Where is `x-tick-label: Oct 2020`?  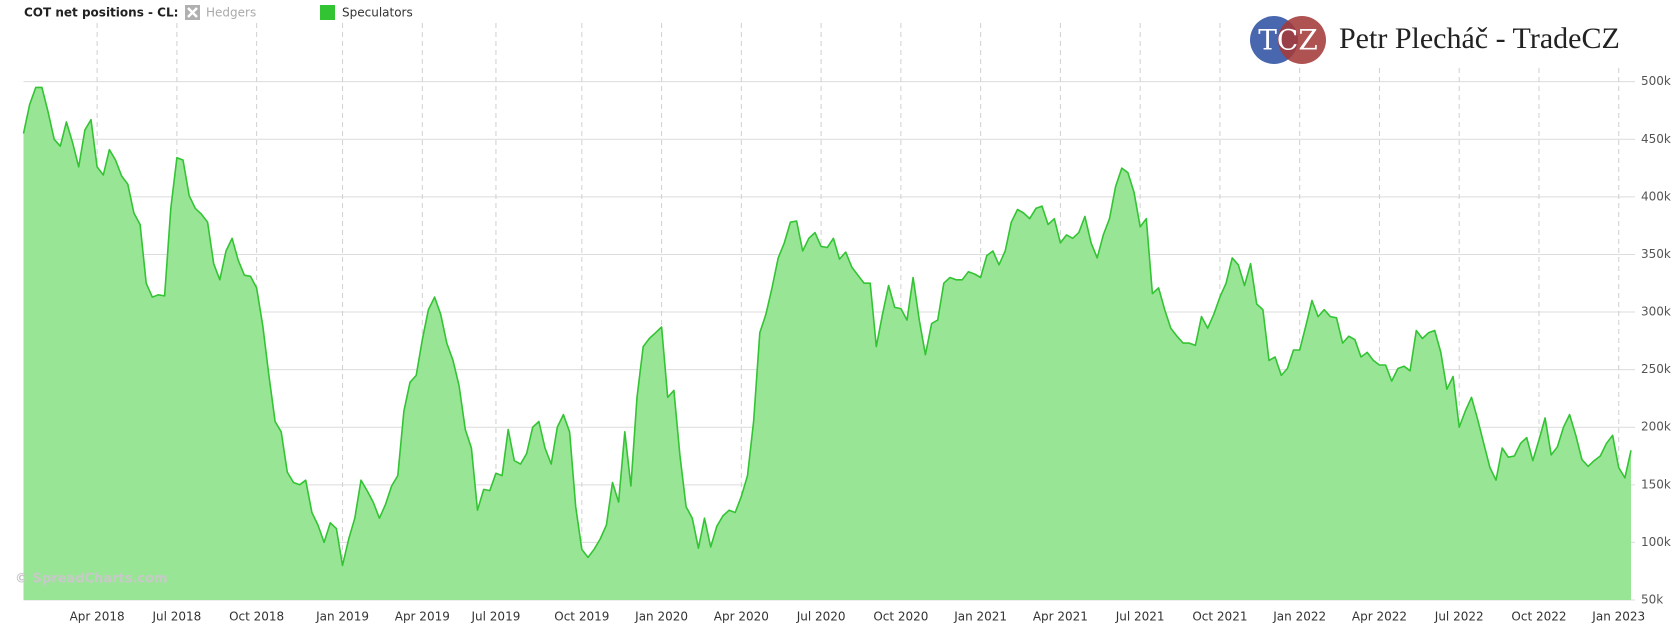 x-tick-label: Oct 2020 is located at coordinates (900, 617).